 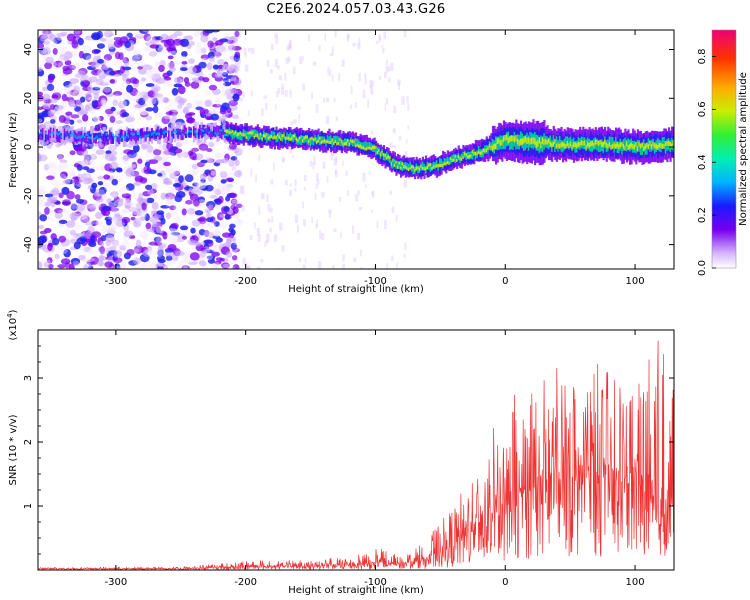 I want to click on spectrogram-x-tick-label: -100, so click(x=375, y=281).